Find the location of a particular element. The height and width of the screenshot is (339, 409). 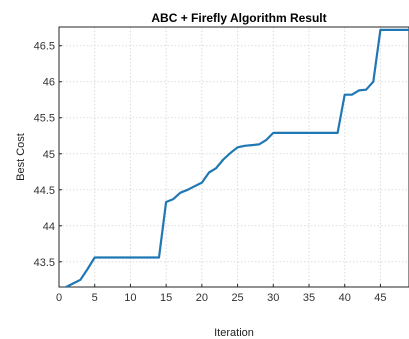

x-tick-label: 0 is located at coordinates (59, 298).